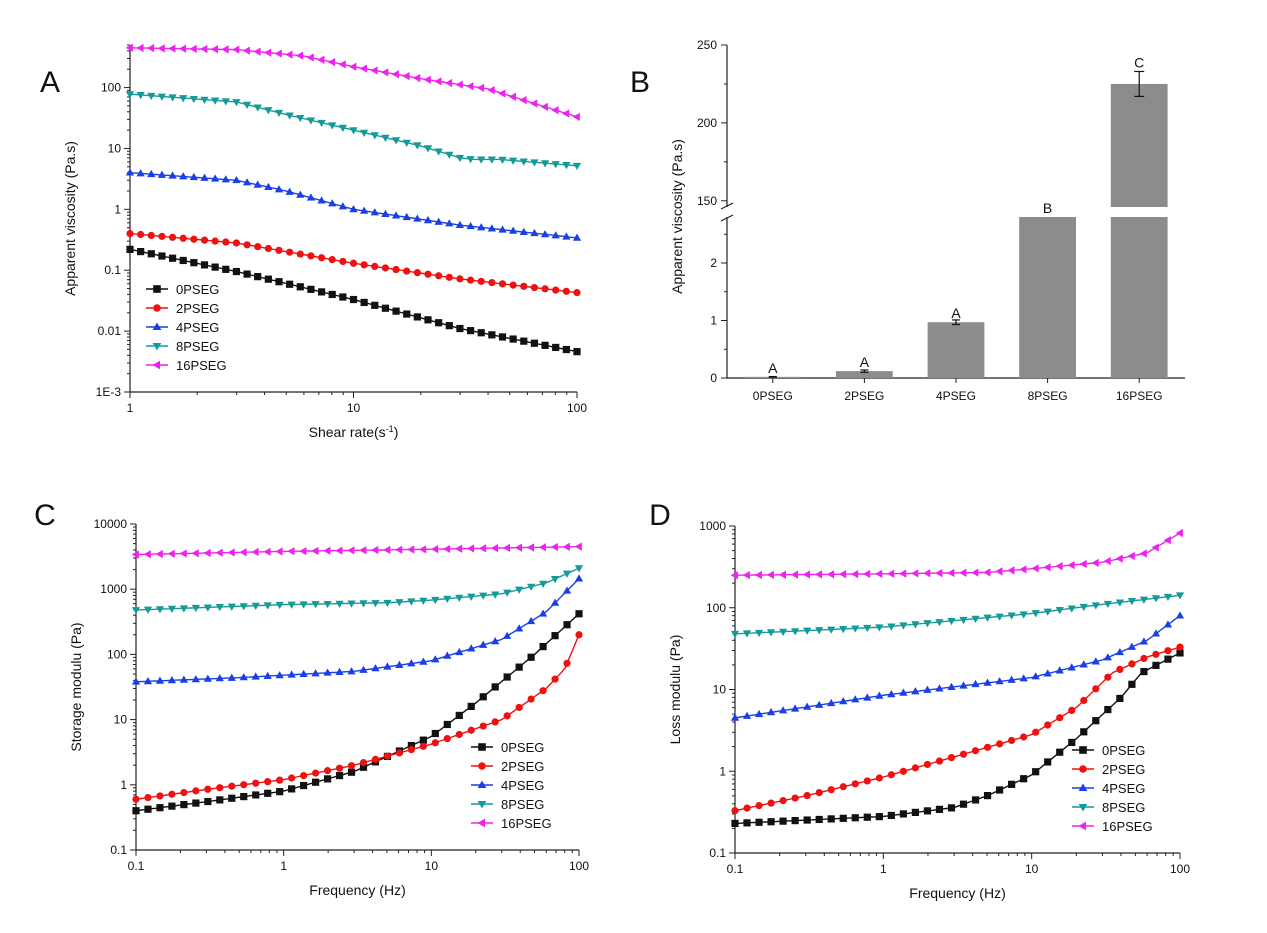 This screenshot has height=933, width=1267. What do you see at coordinates (156, 365) in the screenshot?
I see `legend-marker` at bounding box center [156, 365].